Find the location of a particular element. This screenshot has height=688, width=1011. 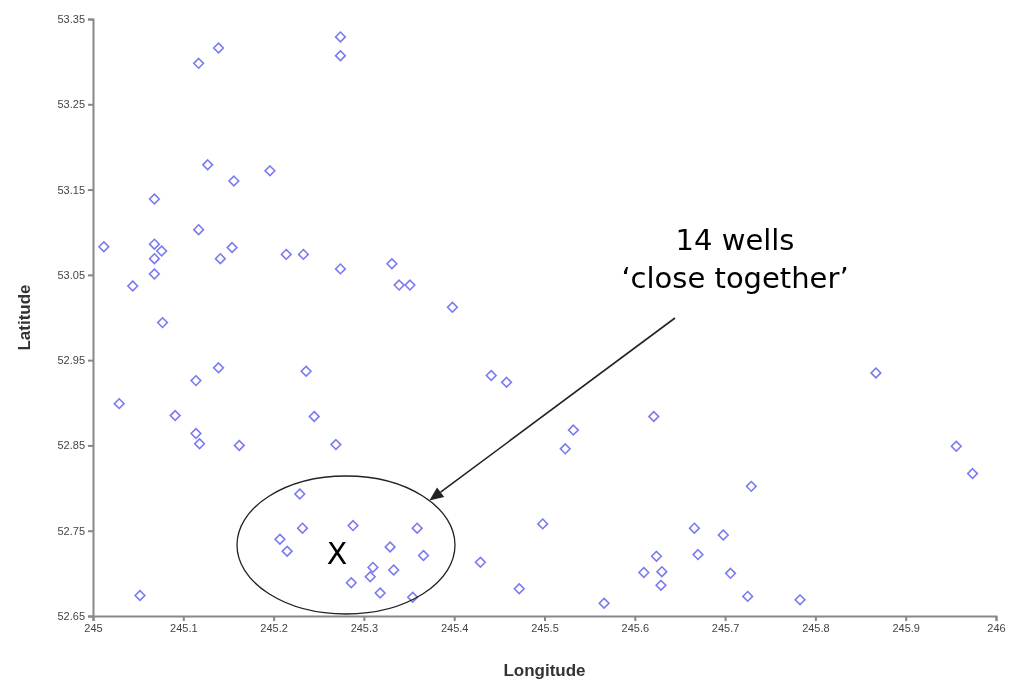

annotation: X is located at coordinates (337, 553).